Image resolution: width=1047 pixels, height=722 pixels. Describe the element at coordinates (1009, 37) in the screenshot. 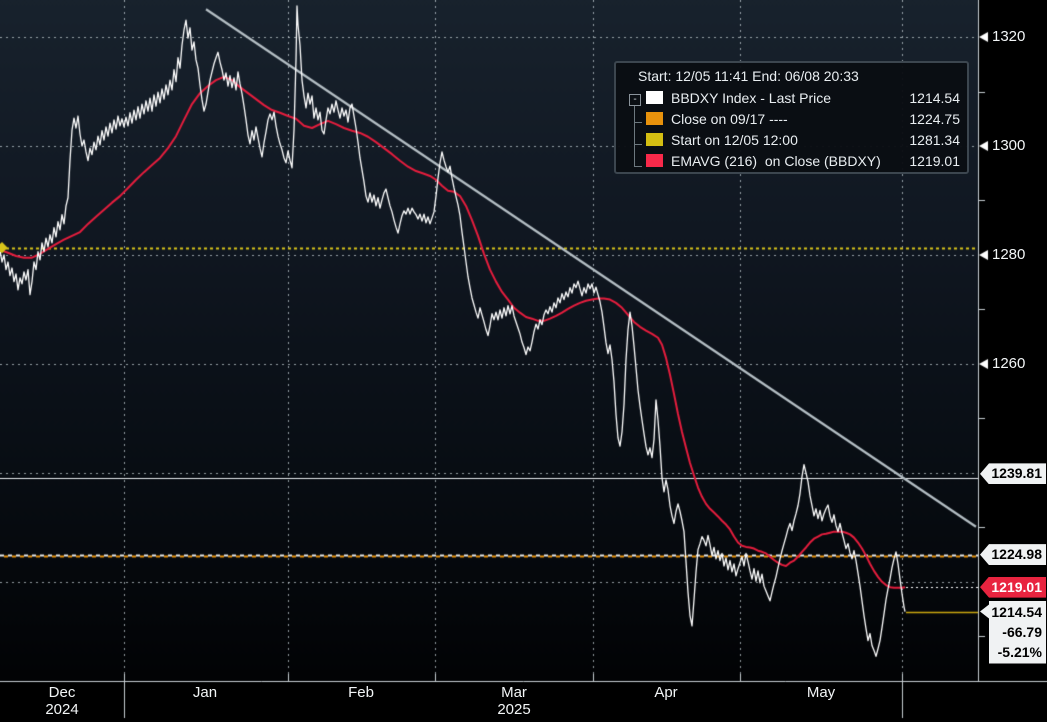

I see `y-axis-tick-label: 1320` at that location.